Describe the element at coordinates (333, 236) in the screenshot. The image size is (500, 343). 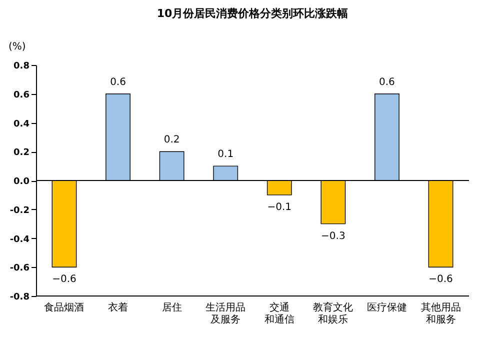
I see `data-label: −0.3` at that location.